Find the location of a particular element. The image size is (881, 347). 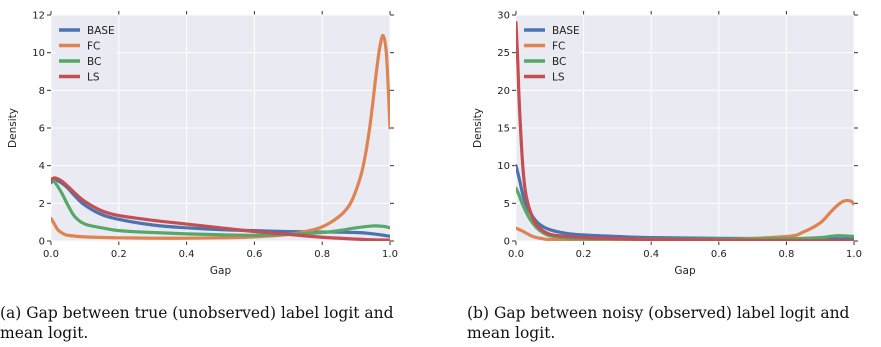

y-tick-label-b: 15 is located at coordinates (503, 129).